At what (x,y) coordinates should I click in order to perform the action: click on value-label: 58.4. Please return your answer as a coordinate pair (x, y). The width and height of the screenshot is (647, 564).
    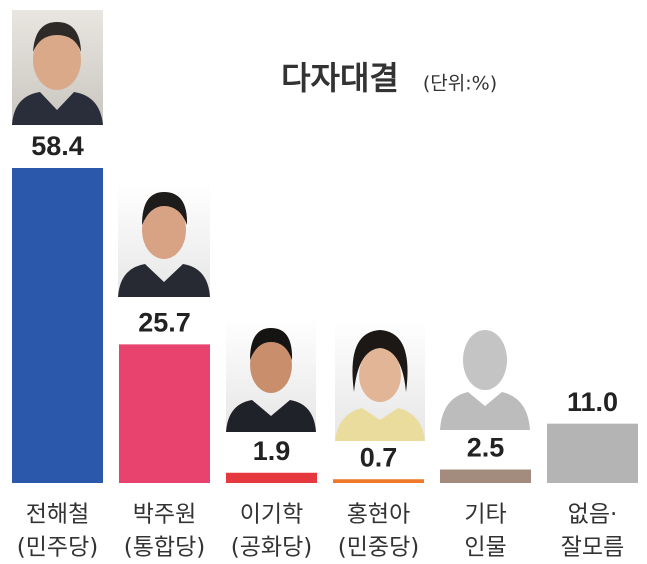
    Looking at the image, I should click on (57, 146).